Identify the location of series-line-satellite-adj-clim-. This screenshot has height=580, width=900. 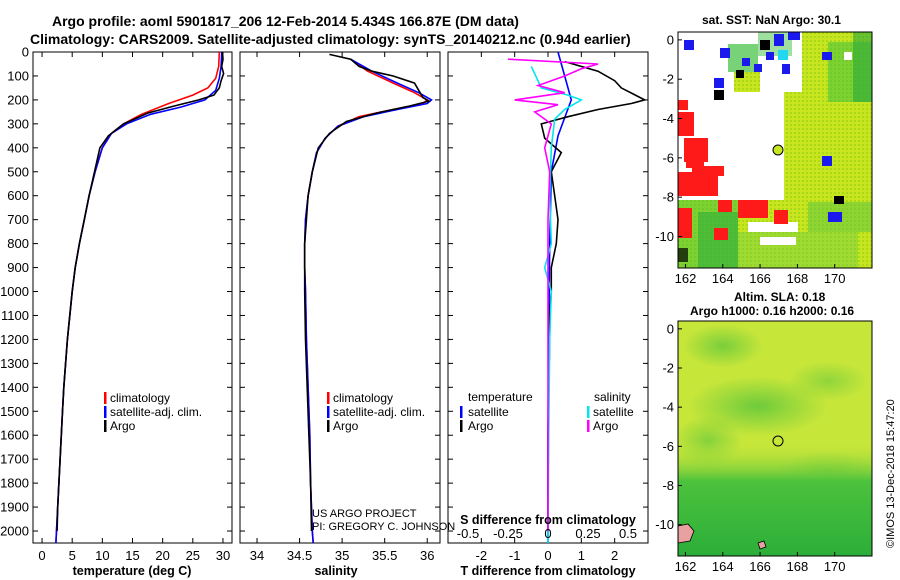
(368, 301).